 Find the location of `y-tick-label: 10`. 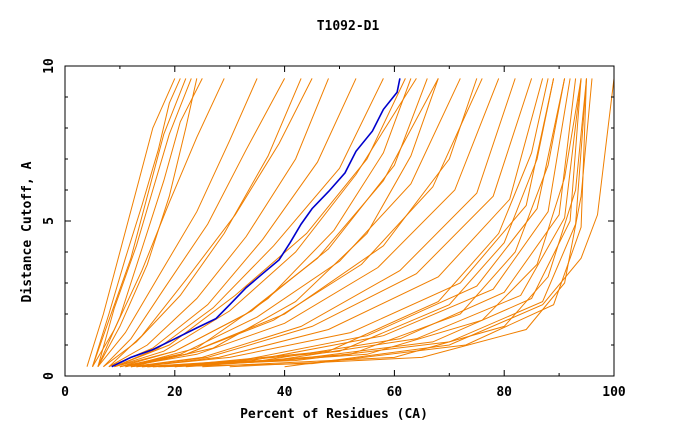

y-tick-label: 10 is located at coordinates (49, 66).